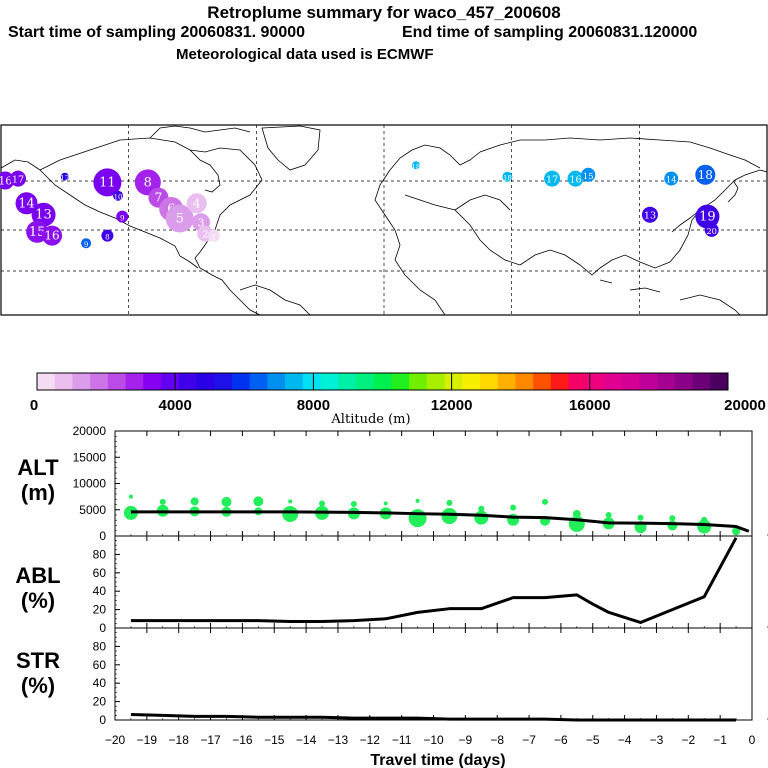  I want to click on plume-marker-label: 4, so click(197, 203).